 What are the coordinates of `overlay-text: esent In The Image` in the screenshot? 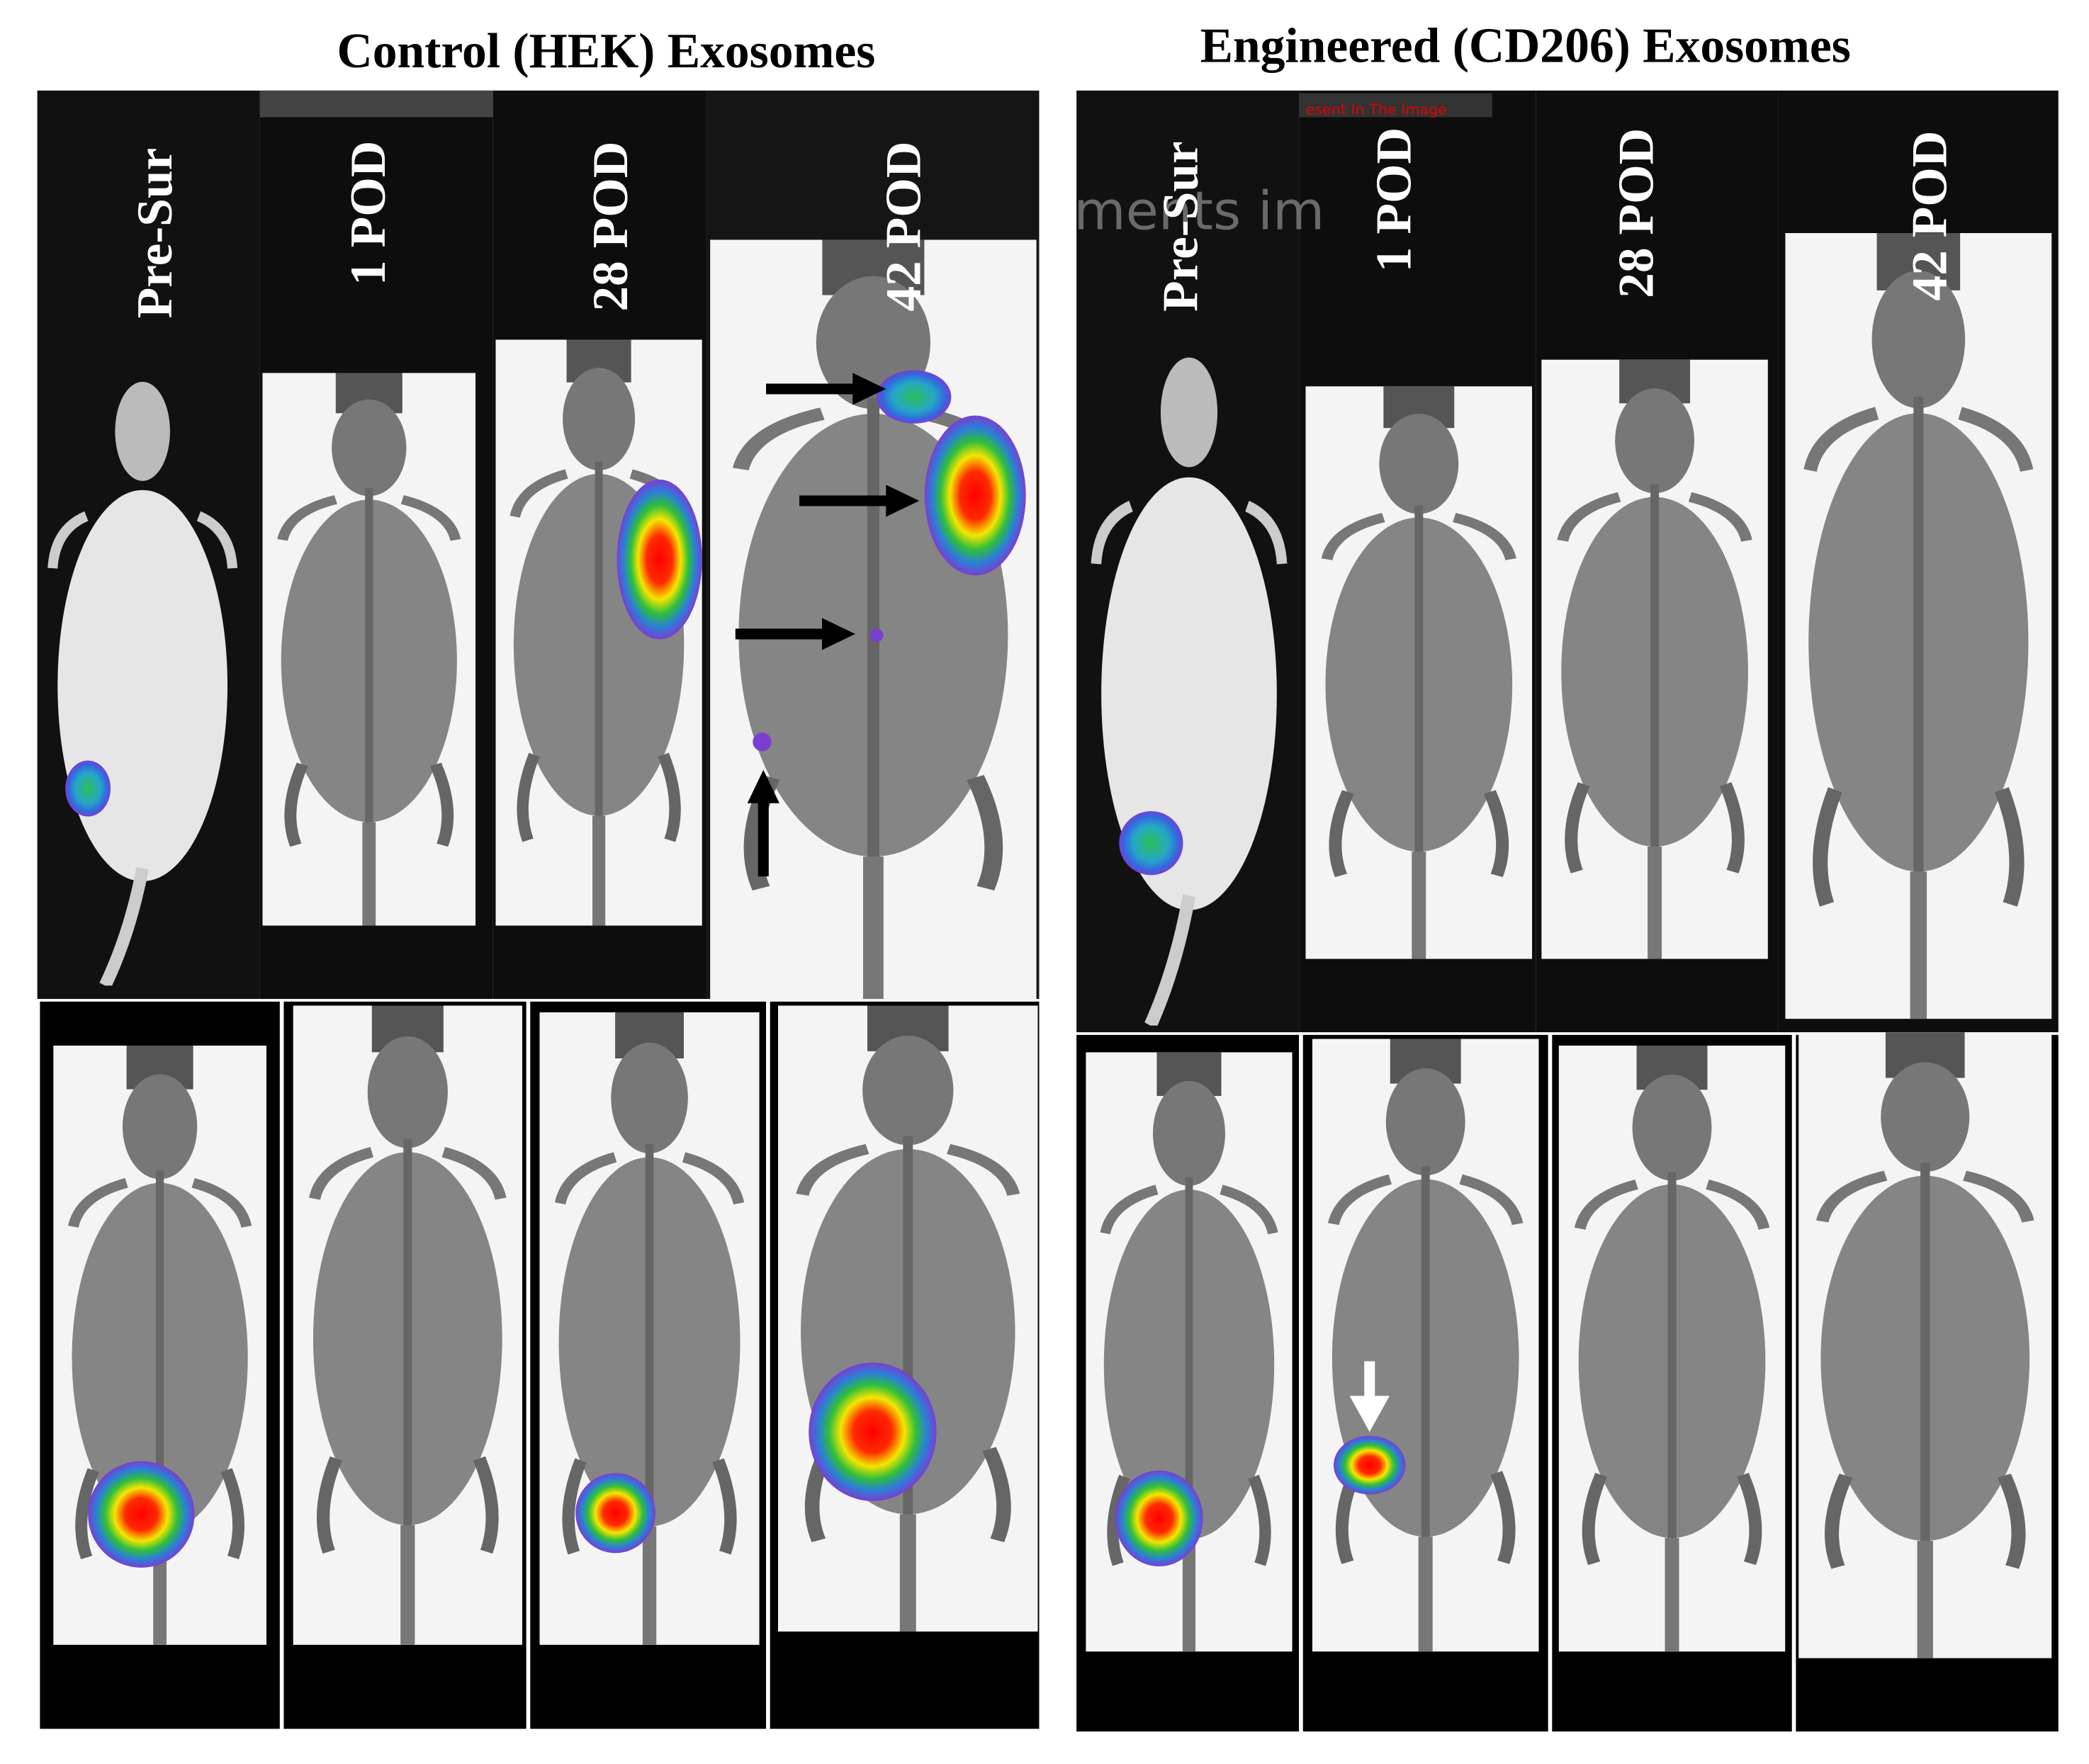 It's located at (1377, 109).